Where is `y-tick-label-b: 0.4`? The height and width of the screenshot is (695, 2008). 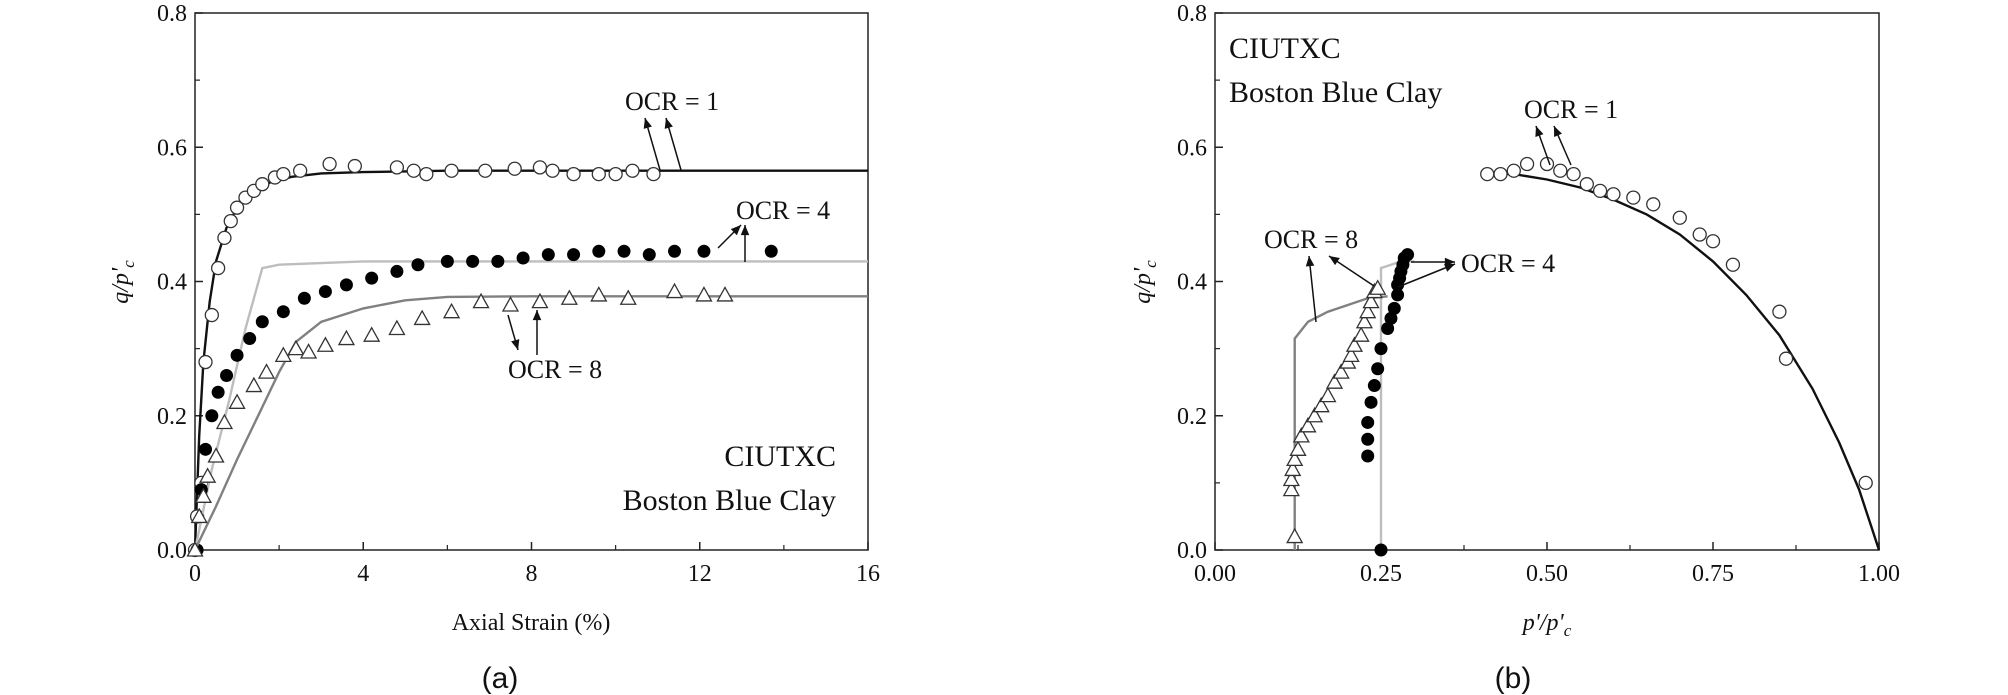 y-tick-label-b: 0.4 is located at coordinates (1192, 283).